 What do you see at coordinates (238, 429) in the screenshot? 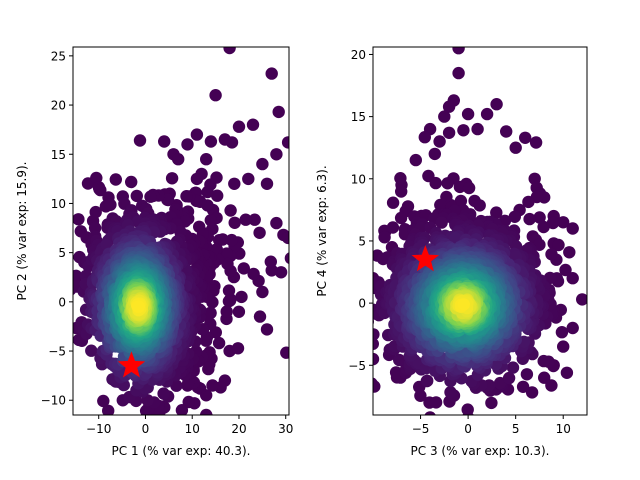
I see `x-tick-label: 20` at bounding box center [238, 429].